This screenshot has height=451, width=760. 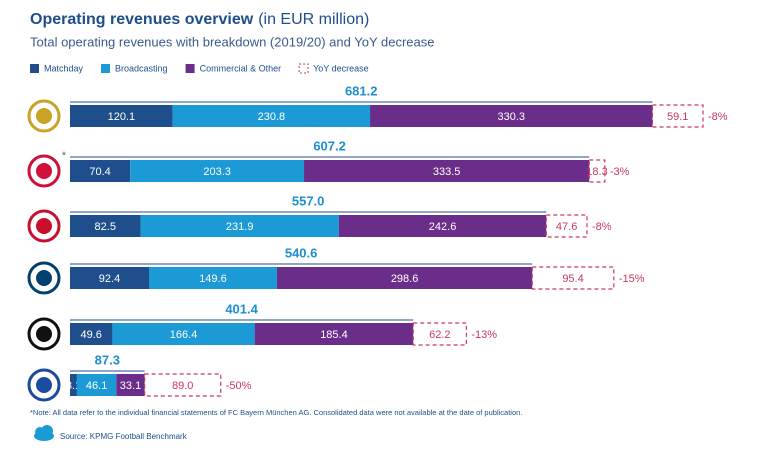 I want to click on decrease-label: 59.1, so click(x=677, y=117).